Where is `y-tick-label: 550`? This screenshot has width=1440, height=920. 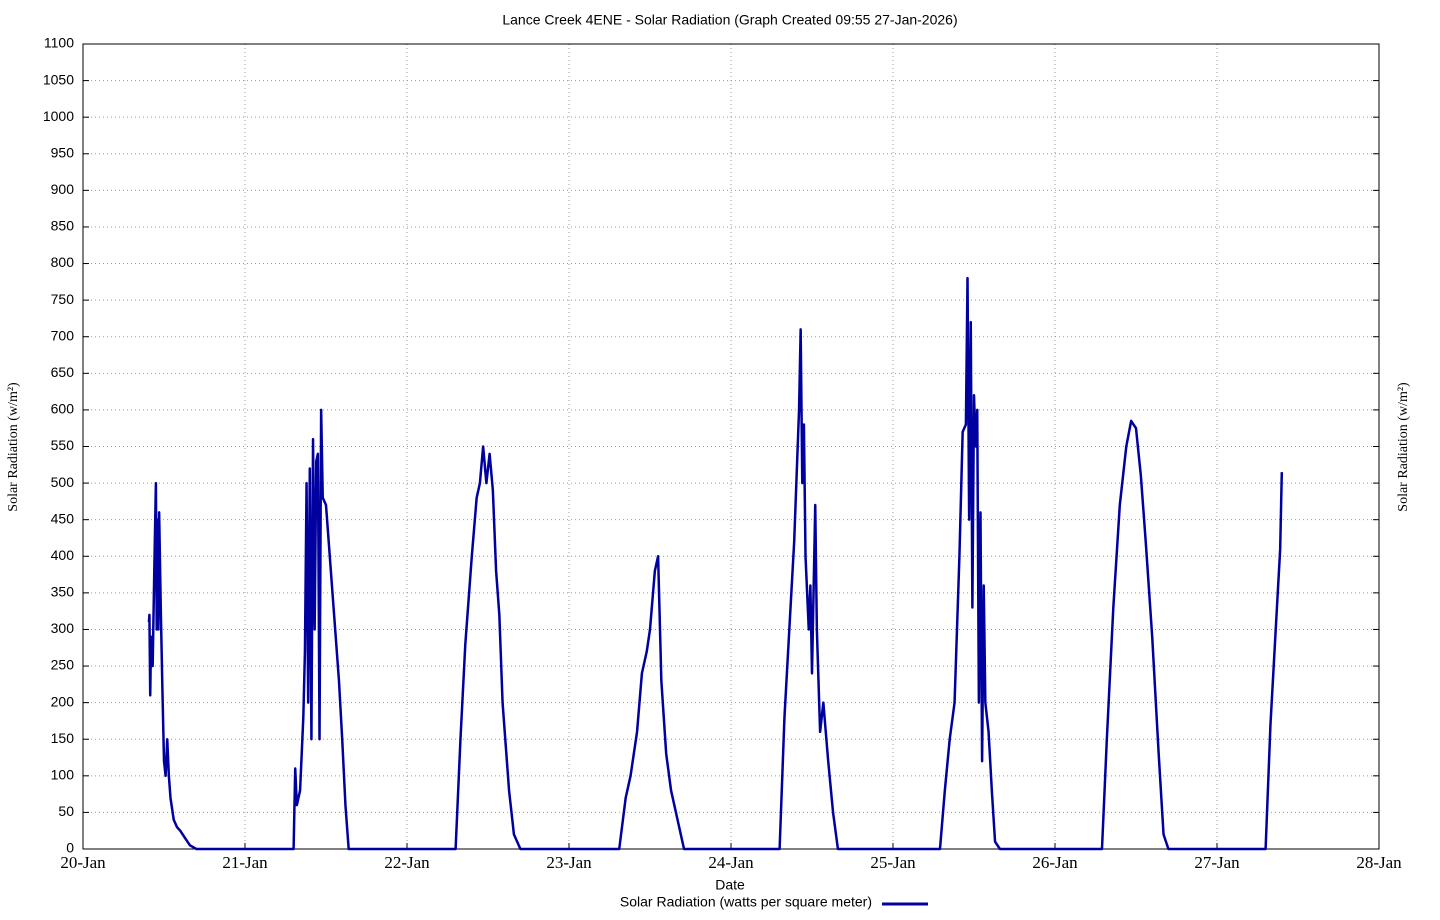 y-tick-label: 550 is located at coordinates (63, 445).